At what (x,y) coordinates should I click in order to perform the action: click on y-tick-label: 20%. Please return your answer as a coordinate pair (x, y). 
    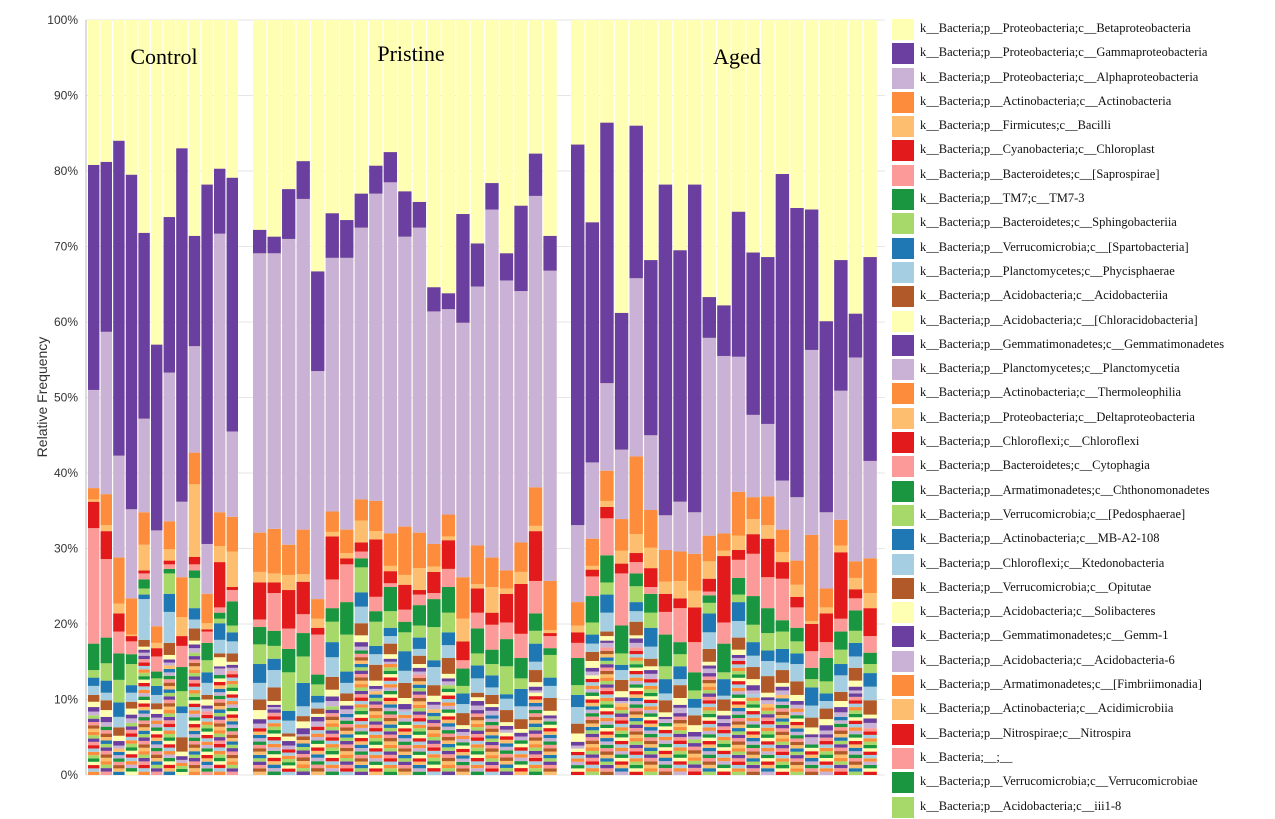
    Looking at the image, I should click on (66, 624).